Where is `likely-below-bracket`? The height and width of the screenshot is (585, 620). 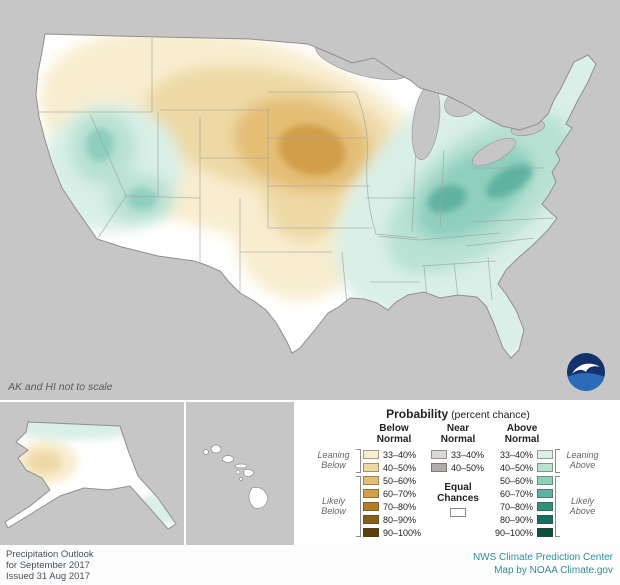
likely-below-bracket is located at coordinates (358, 506).